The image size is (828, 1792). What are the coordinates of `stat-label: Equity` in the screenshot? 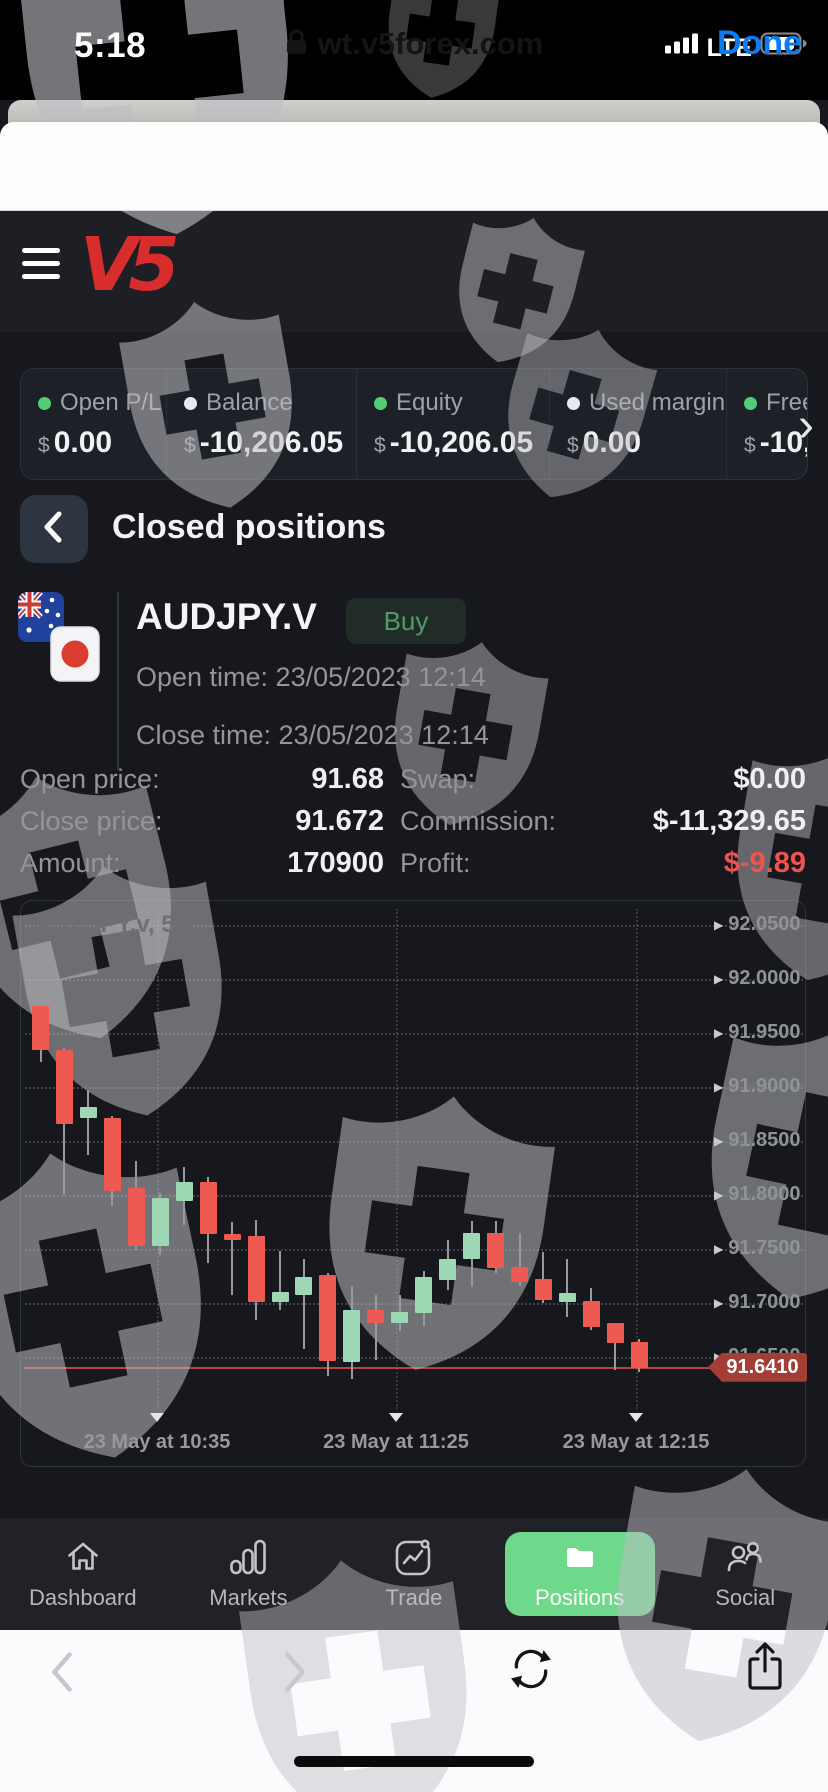 It's located at (429, 402).